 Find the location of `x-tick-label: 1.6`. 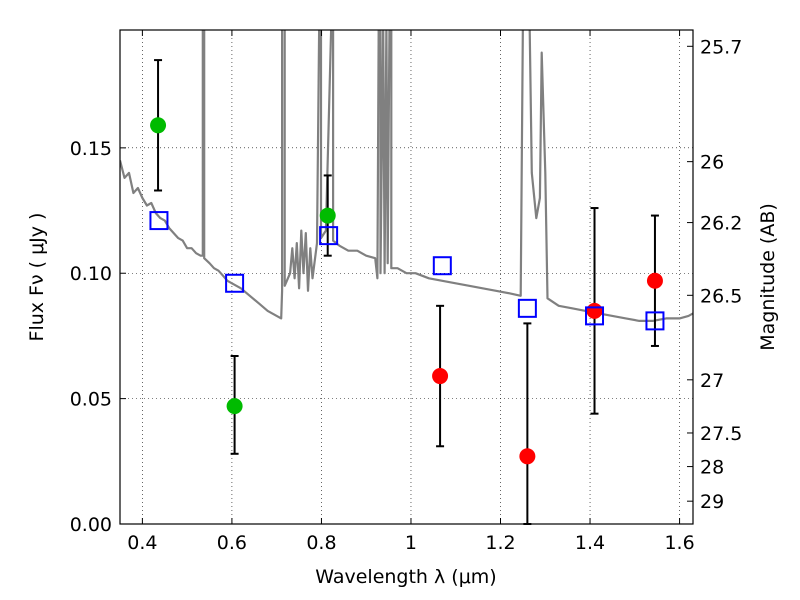

x-tick-label: 1.6 is located at coordinates (679, 543).